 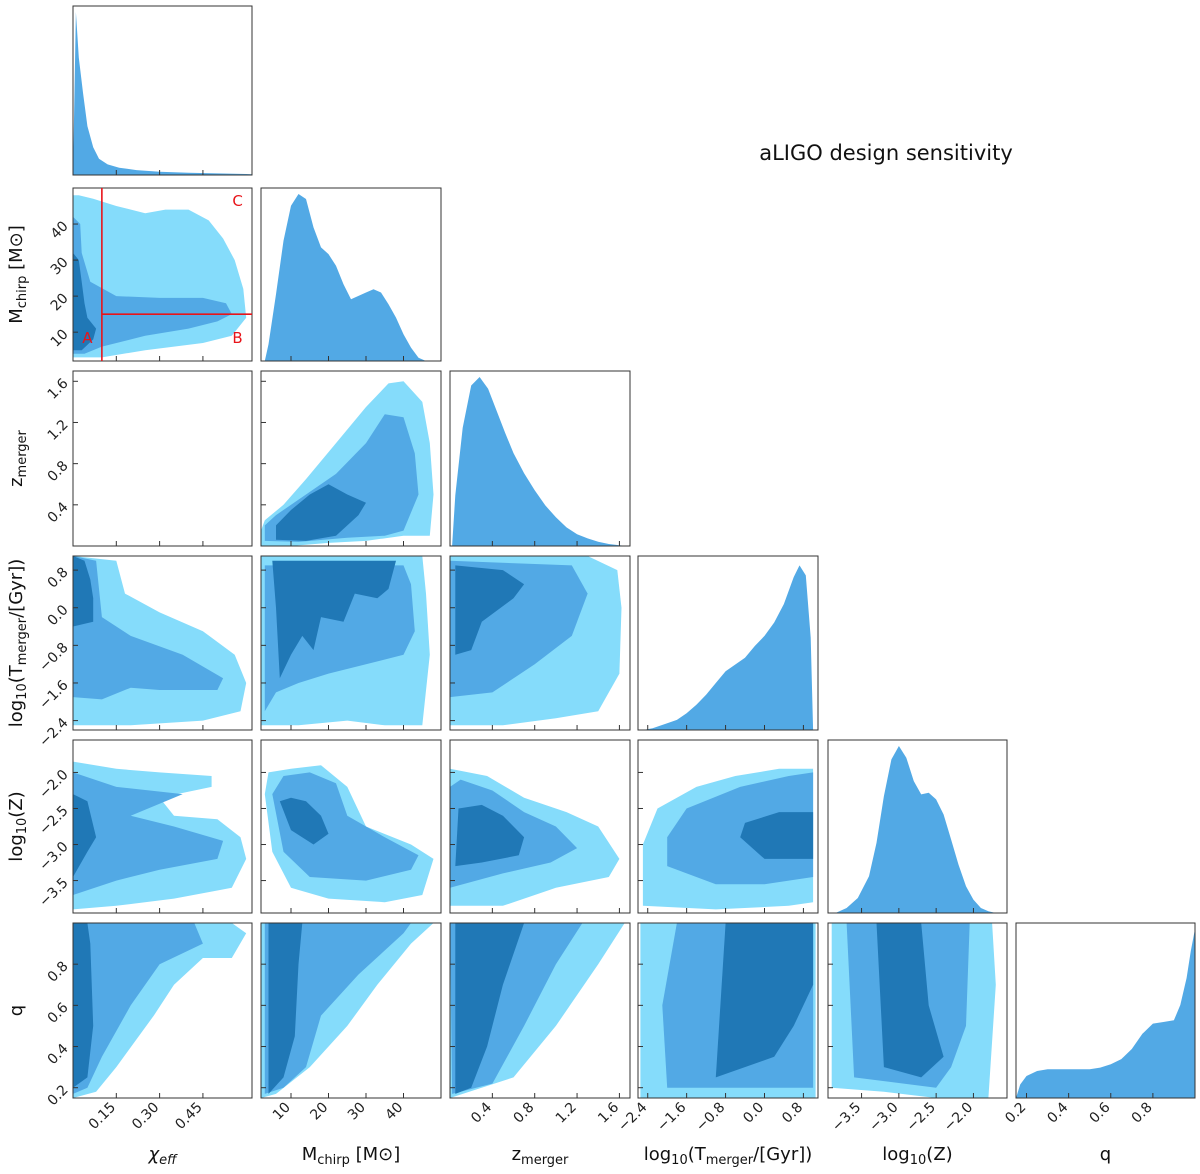 What do you see at coordinates (58, 1054) in the screenshot?
I see `y-tick-label-q: 0.4` at bounding box center [58, 1054].